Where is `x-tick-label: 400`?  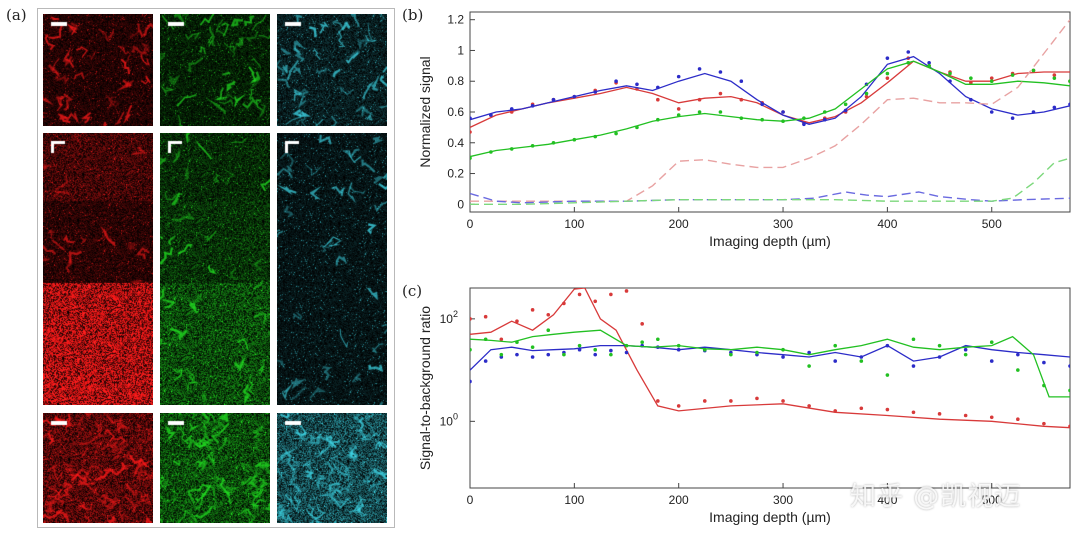 x-tick-label: 400 is located at coordinates (887, 500).